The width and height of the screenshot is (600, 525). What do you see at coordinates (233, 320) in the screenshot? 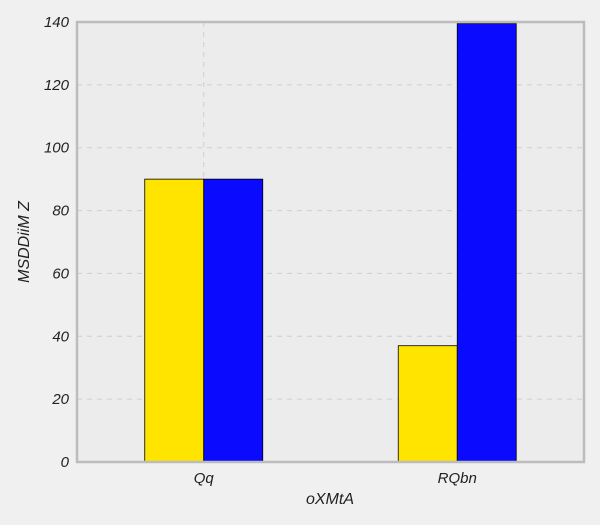
I see `bar-series-1-Qq` at bounding box center [233, 320].